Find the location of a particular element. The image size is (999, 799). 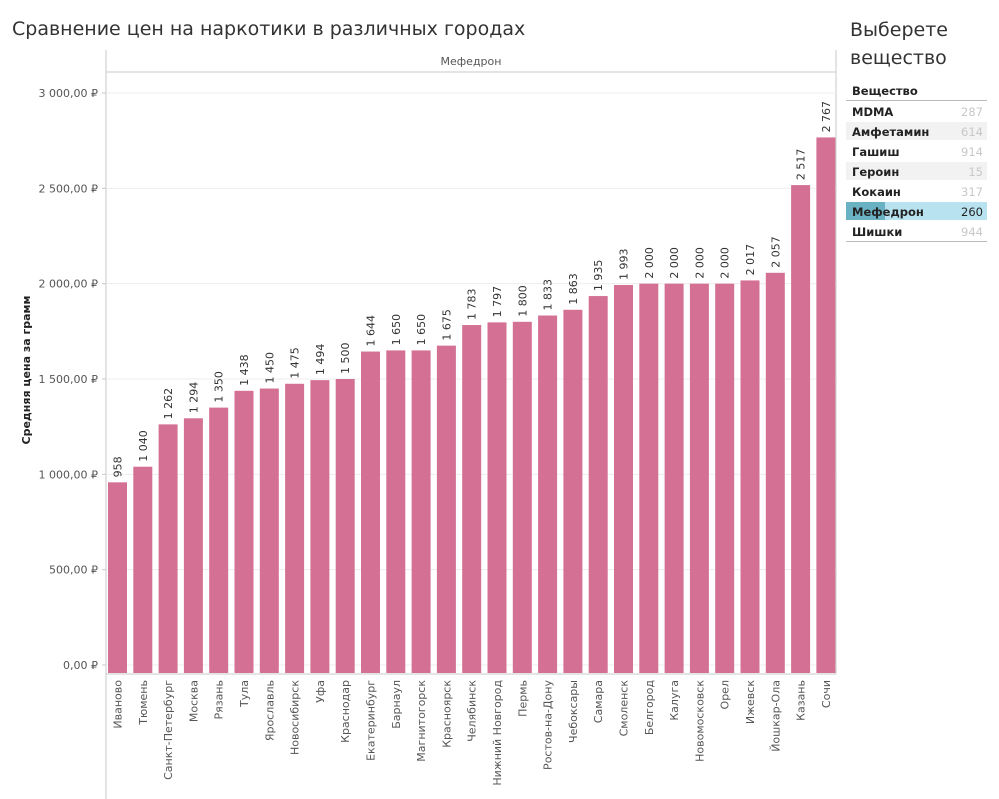

filter-item: Амфетамин 614 is located at coordinates (916, 131).